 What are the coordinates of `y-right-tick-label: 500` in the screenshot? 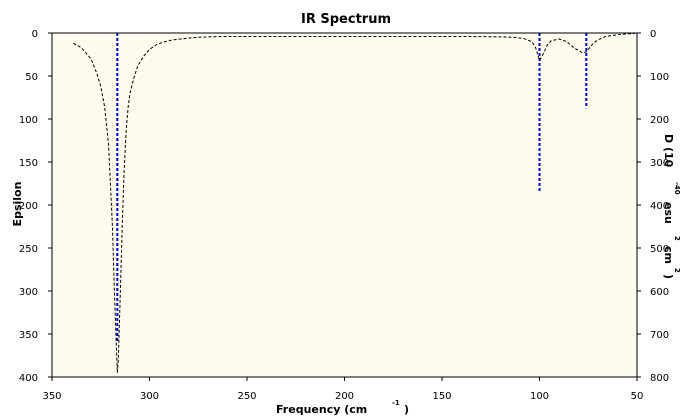 It's located at (659, 249).